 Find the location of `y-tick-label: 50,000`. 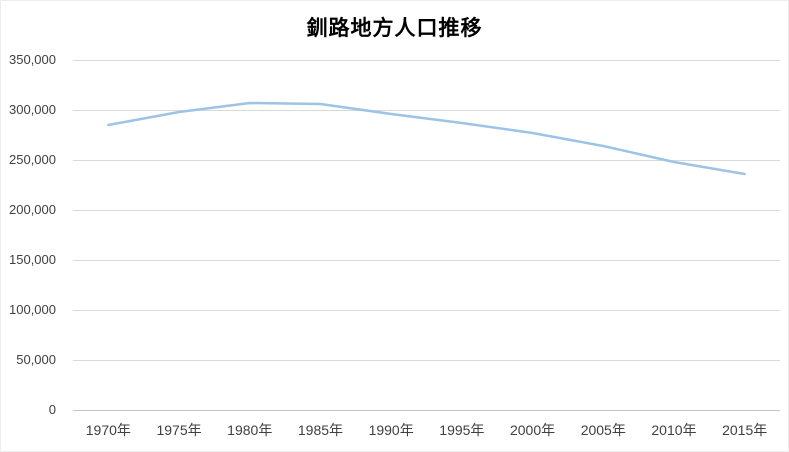

y-tick-label: 50,000 is located at coordinates (36, 359).